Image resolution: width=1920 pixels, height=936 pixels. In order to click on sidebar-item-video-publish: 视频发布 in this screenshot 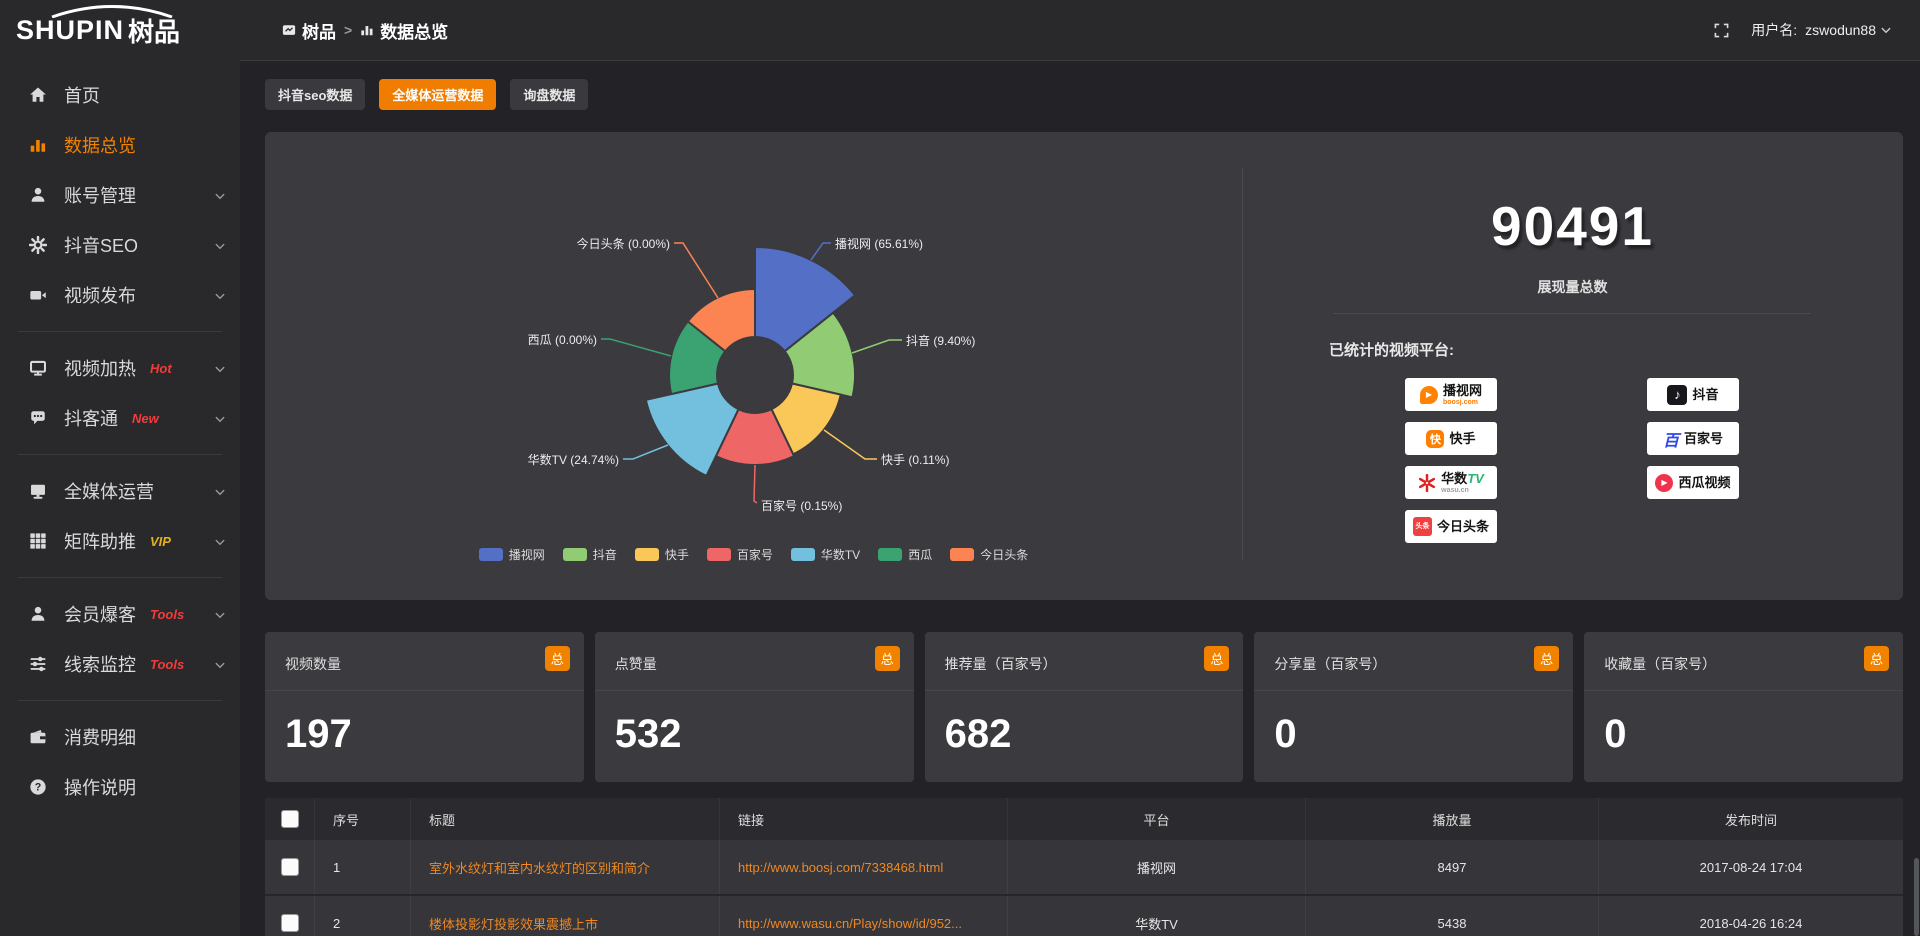, I will do `click(120, 295)`.